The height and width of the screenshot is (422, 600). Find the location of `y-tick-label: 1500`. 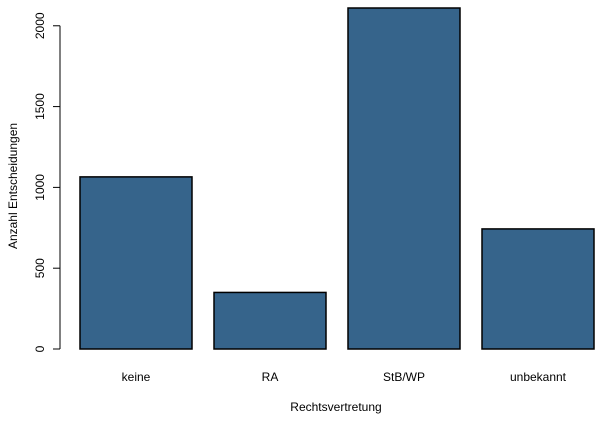

y-tick-label: 1500 is located at coordinates (40, 106).